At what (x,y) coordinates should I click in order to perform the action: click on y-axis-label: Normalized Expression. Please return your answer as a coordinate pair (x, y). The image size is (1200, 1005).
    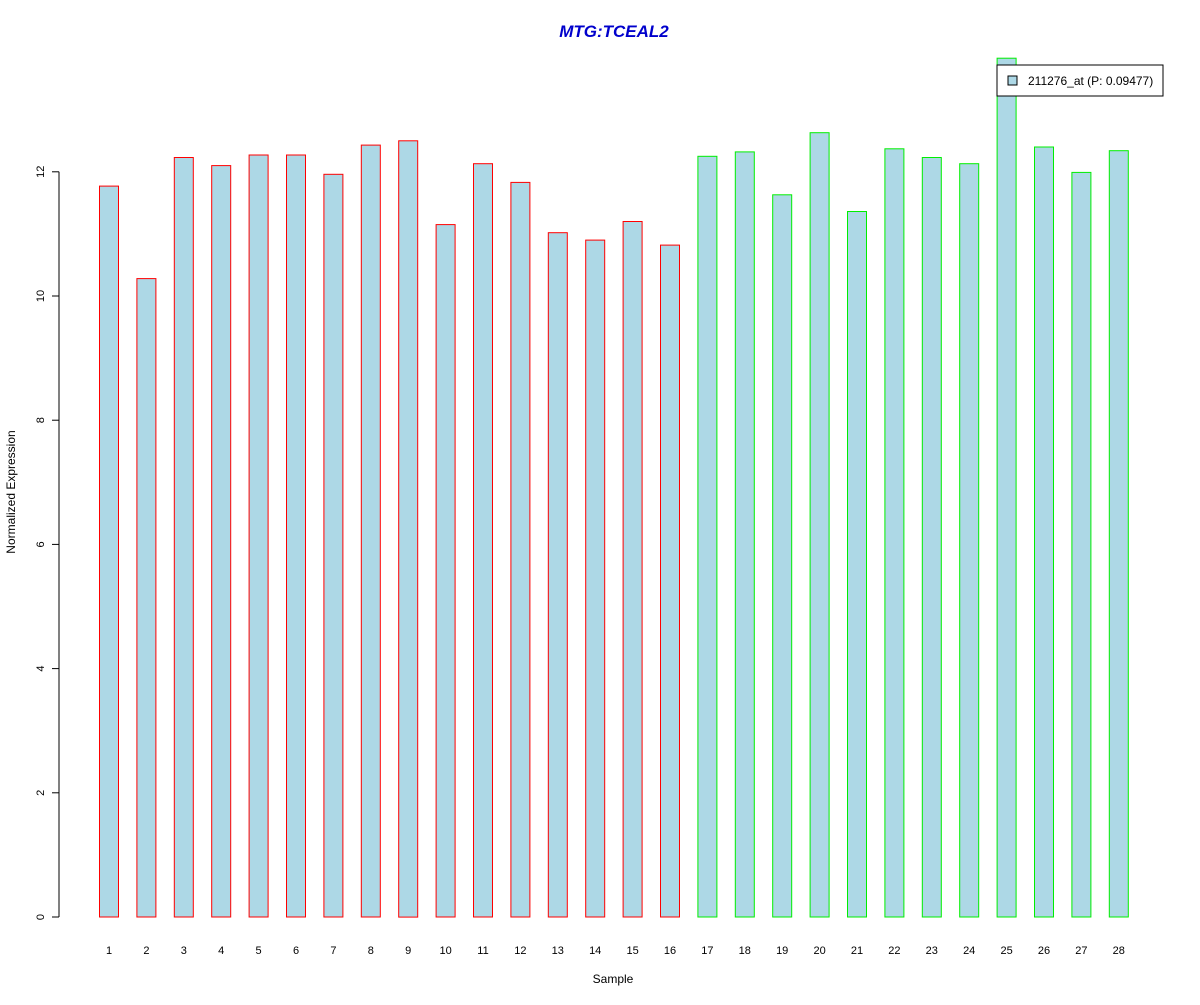
    Looking at the image, I should click on (11, 491).